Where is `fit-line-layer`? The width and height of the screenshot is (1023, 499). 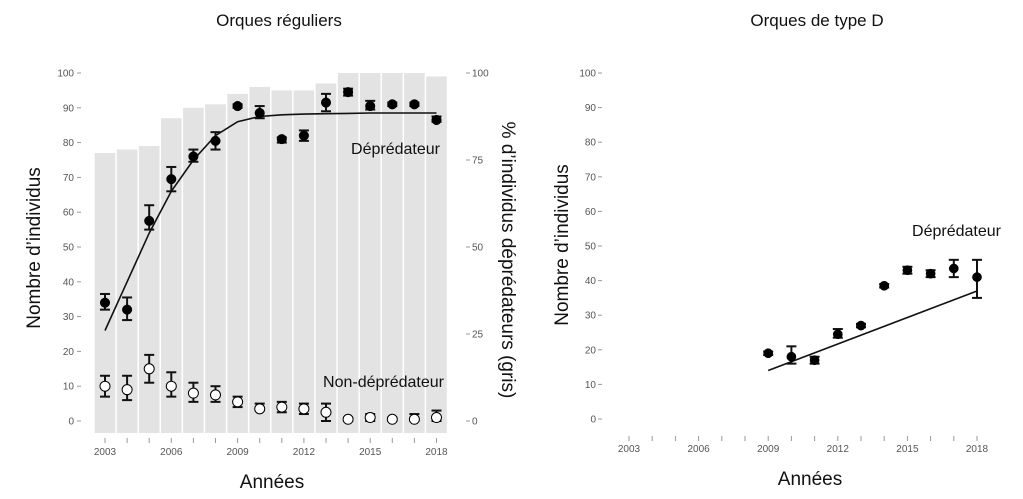
fit-line-layer is located at coordinates (872, 331).